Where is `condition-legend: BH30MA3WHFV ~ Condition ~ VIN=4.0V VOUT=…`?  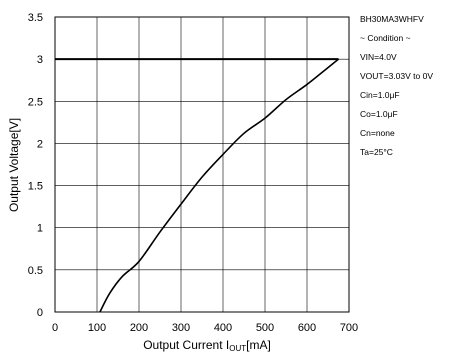
condition-legend: BH30MA3WHFV ~ Condition ~ VIN=4.0V VOUT=… is located at coordinates (396, 90).